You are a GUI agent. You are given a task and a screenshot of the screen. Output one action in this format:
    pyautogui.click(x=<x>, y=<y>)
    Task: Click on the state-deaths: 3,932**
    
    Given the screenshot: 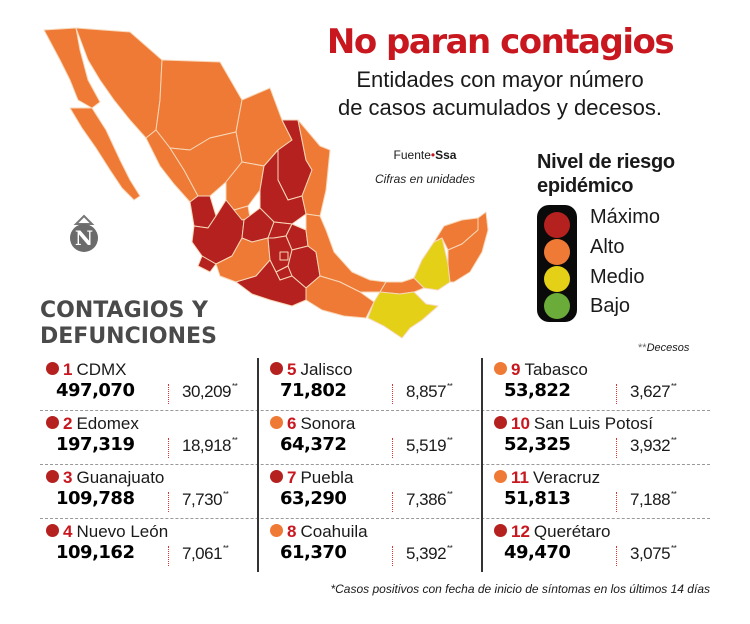 What is the action you would take?
    pyautogui.click(x=653, y=445)
    